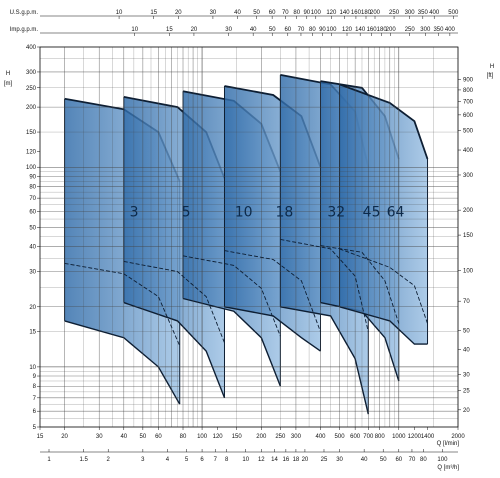 The width and height of the screenshot is (500, 478). What do you see at coordinates (123, 437) in the screenshot?
I see `q-lmin-tick-label-40: 40` at bounding box center [123, 437].